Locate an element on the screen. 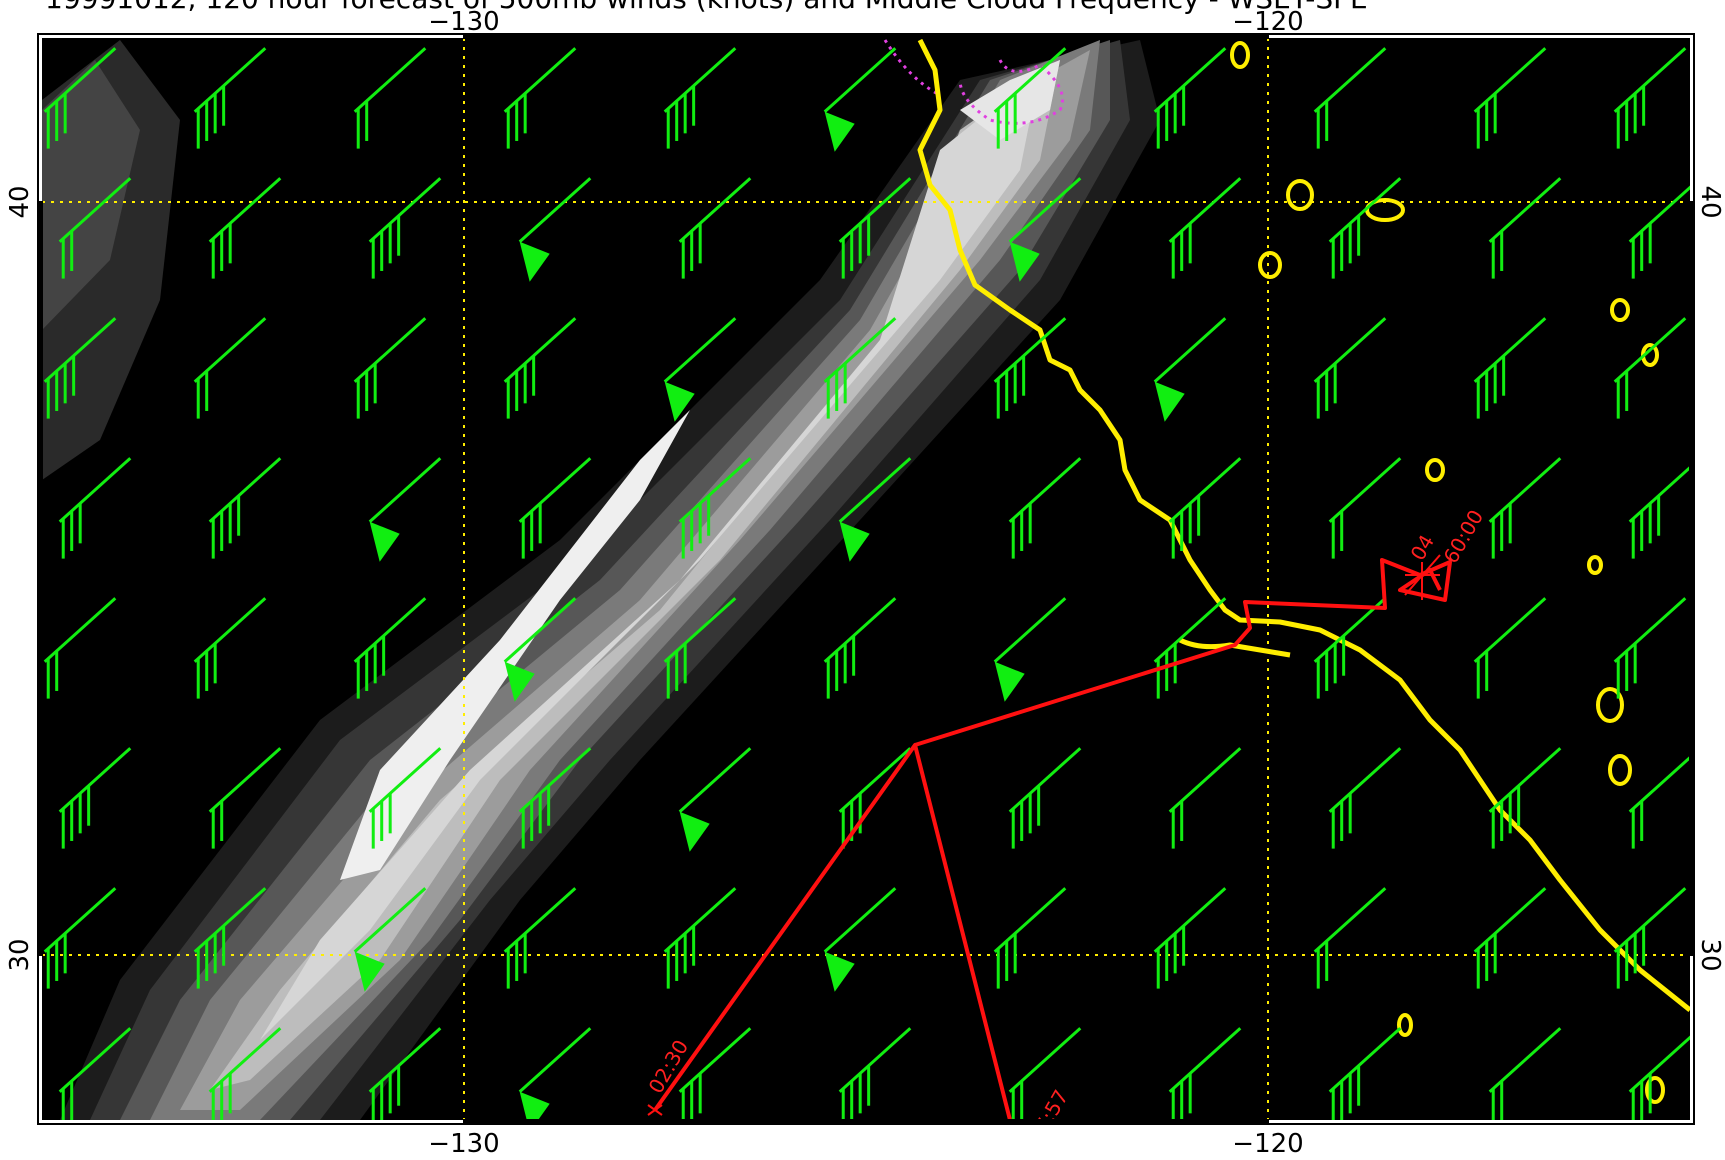 Image resolution: width=1725 pixels, height=1160 pixels. lon-label-bottom: −120 is located at coordinates (1267, 1144).